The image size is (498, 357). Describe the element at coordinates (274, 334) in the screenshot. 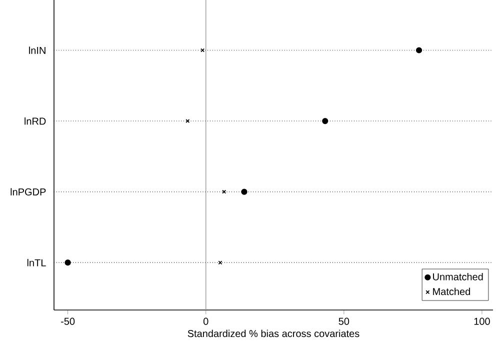

I see `x-axis-title: Standardized % bias across covariates` at that location.